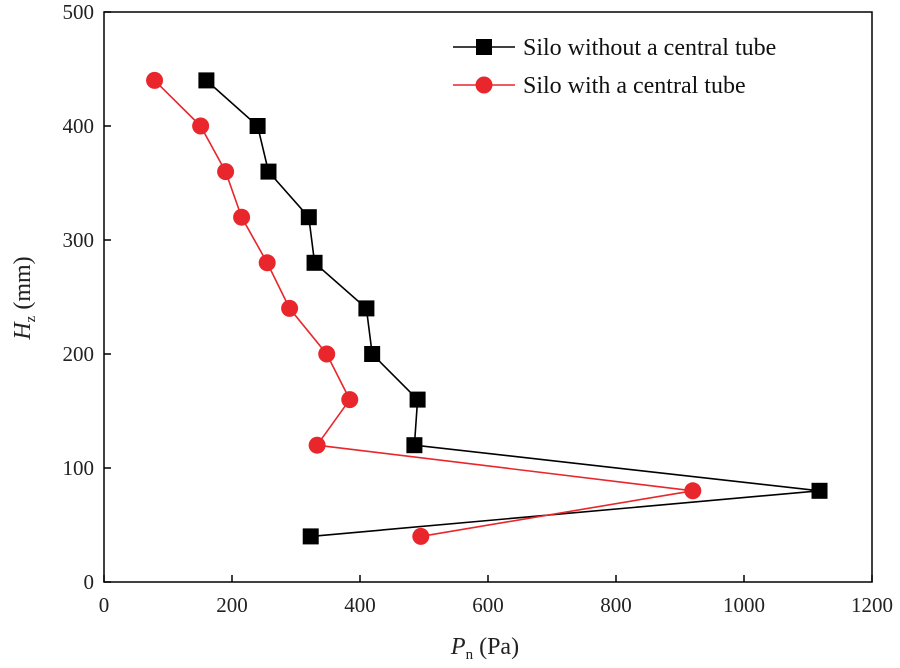 This screenshot has height=668, width=900. Describe the element at coordinates (634, 86) in the screenshot. I see `legend-label: Silo with a central tube` at that location.